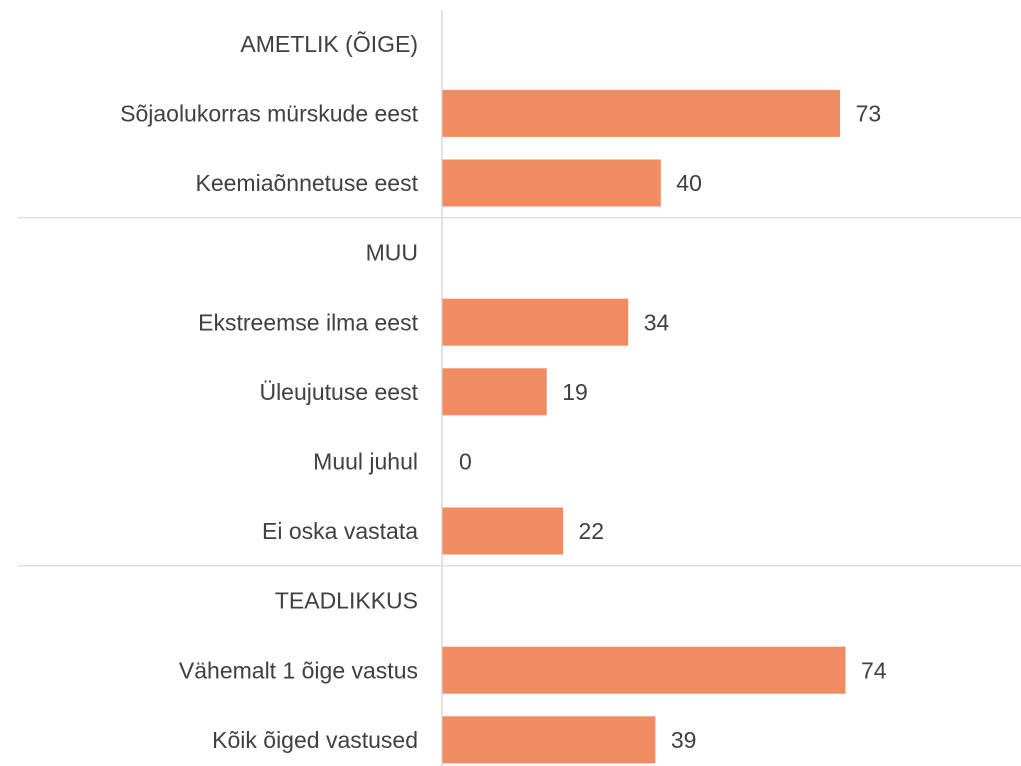  I want to click on category-label: Muul juhul, so click(365, 461).